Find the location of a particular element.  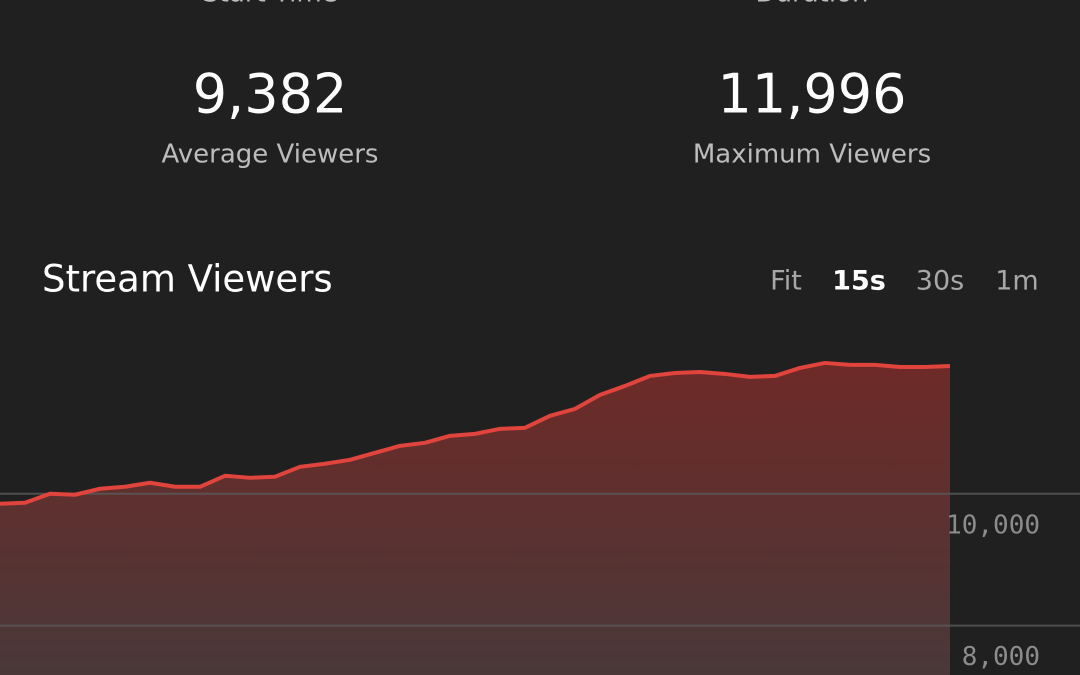

chart-title: Stream Viewers is located at coordinates (187, 279).